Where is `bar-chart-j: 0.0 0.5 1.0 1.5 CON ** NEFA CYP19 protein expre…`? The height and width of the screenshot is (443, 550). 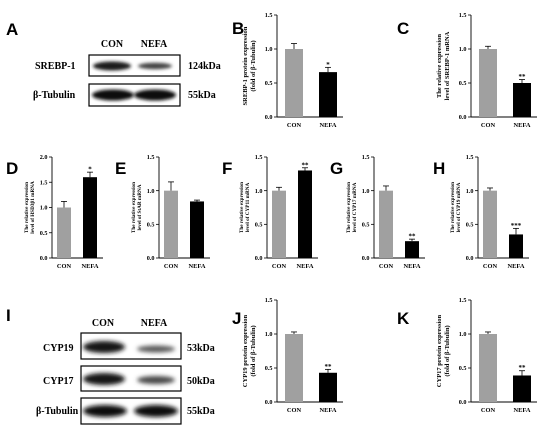
bar-chart-j: 0.0 0.5 1.0 1.5 CON ** NEFA CYP19 protein expre… is located at coordinates (292, 355).